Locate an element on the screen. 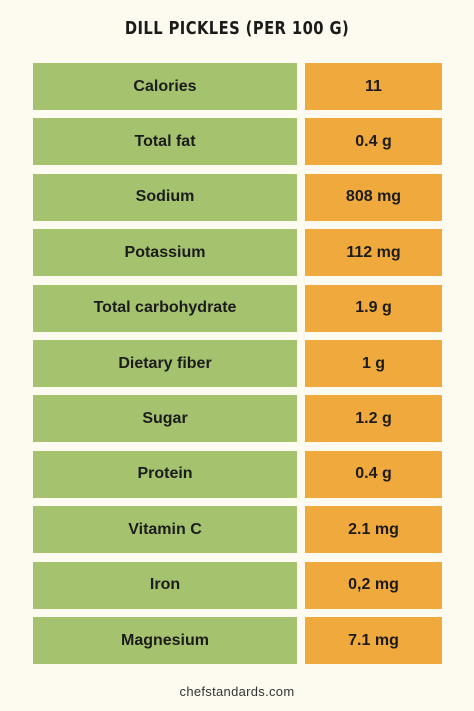  nutrient-value: 808 mg is located at coordinates (373, 197).